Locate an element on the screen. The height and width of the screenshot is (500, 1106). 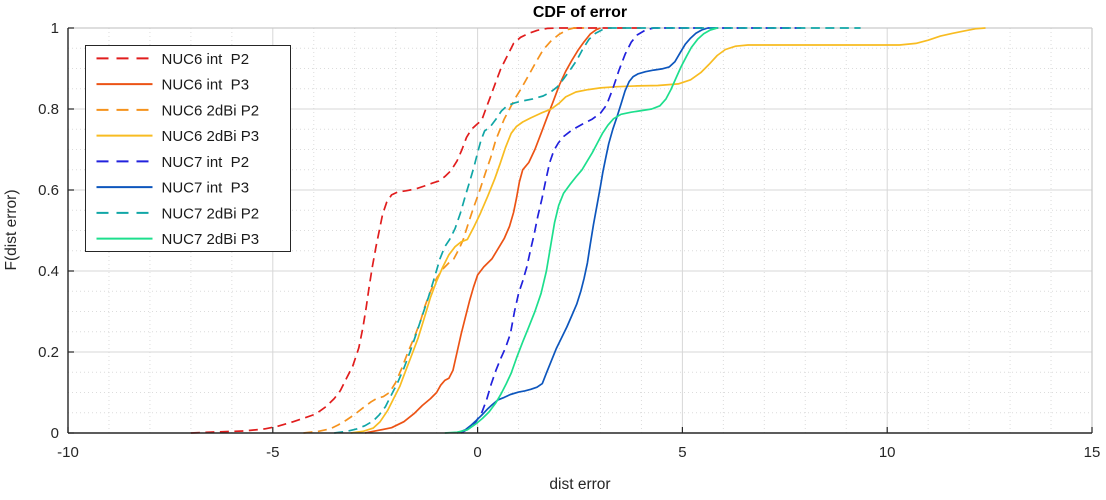
legend-item: NUC6 2dBi P3 is located at coordinates (178, 136).